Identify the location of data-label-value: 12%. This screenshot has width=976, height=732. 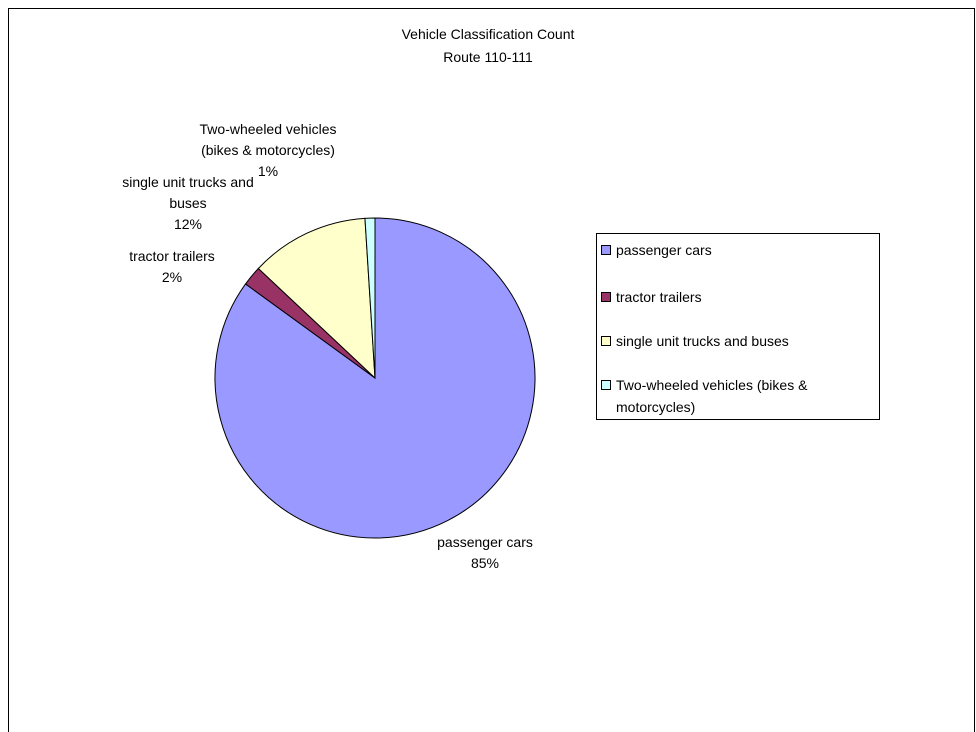
(188, 224).